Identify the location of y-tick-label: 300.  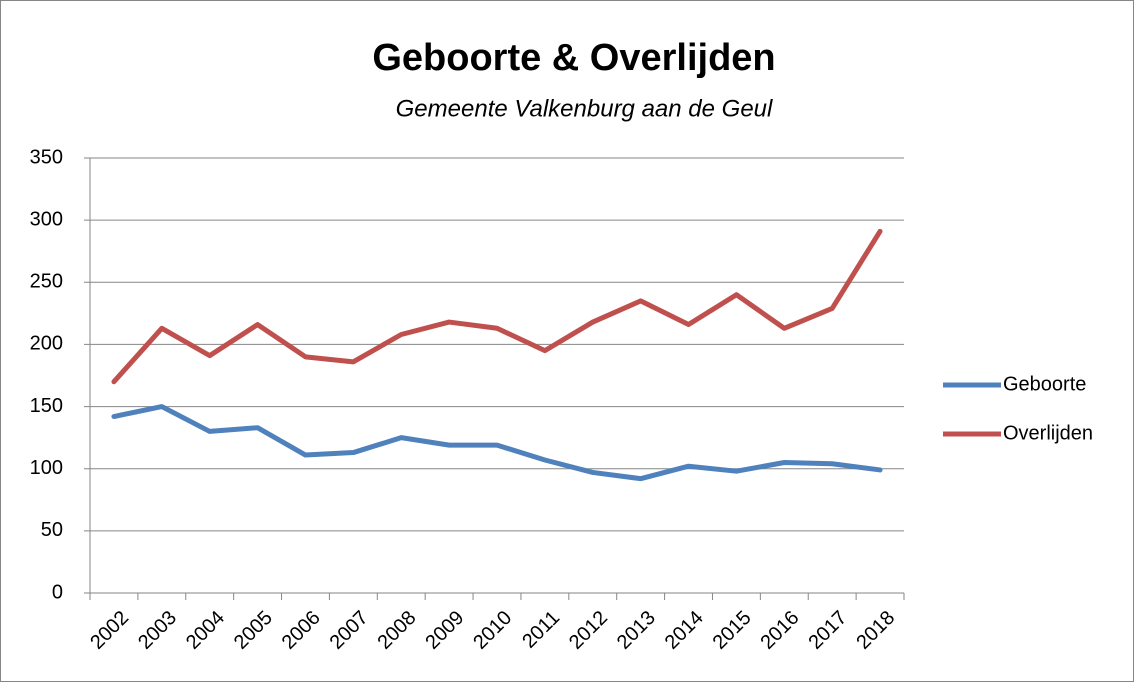
(46, 219).